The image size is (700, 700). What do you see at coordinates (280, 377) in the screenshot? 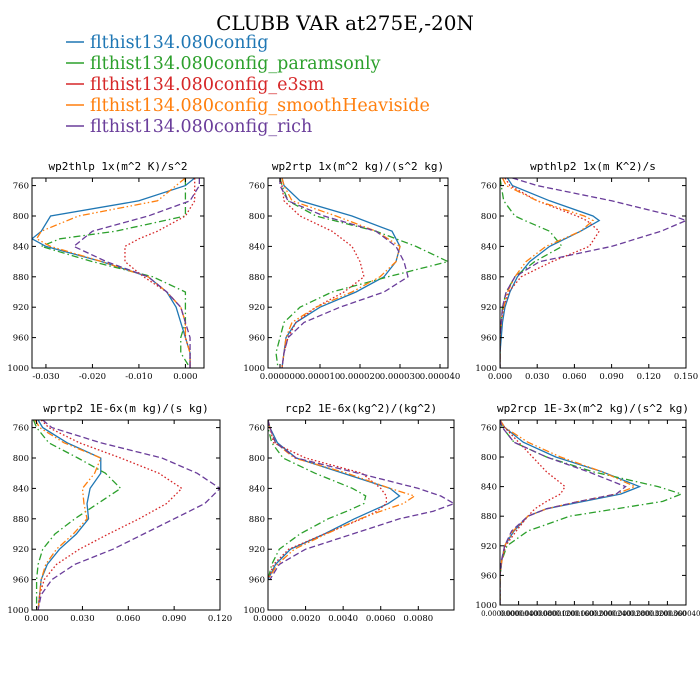
I see `x-tick-label: 0.000000` at bounding box center [280, 377].